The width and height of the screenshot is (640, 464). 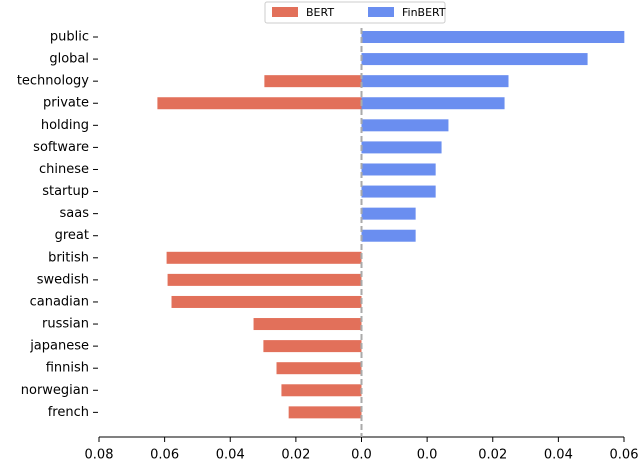 I want to click on y-tick-label: startup, so click(x=65, y=191).